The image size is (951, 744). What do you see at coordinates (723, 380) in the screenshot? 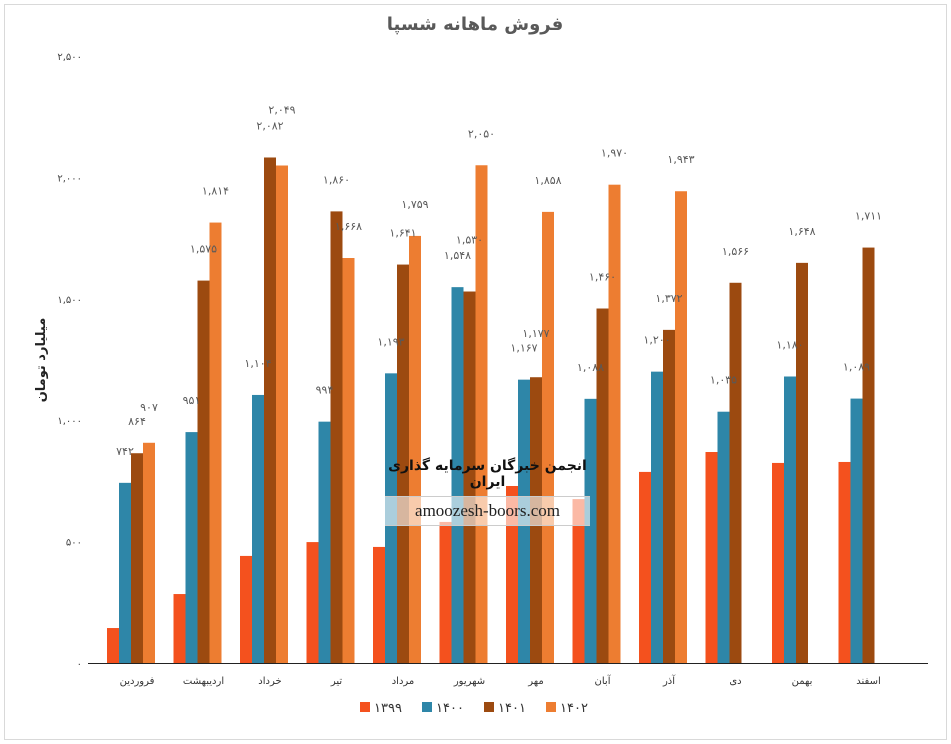
I see `data-label: ۱,۰۳۵` at bounding box center [723, 380].